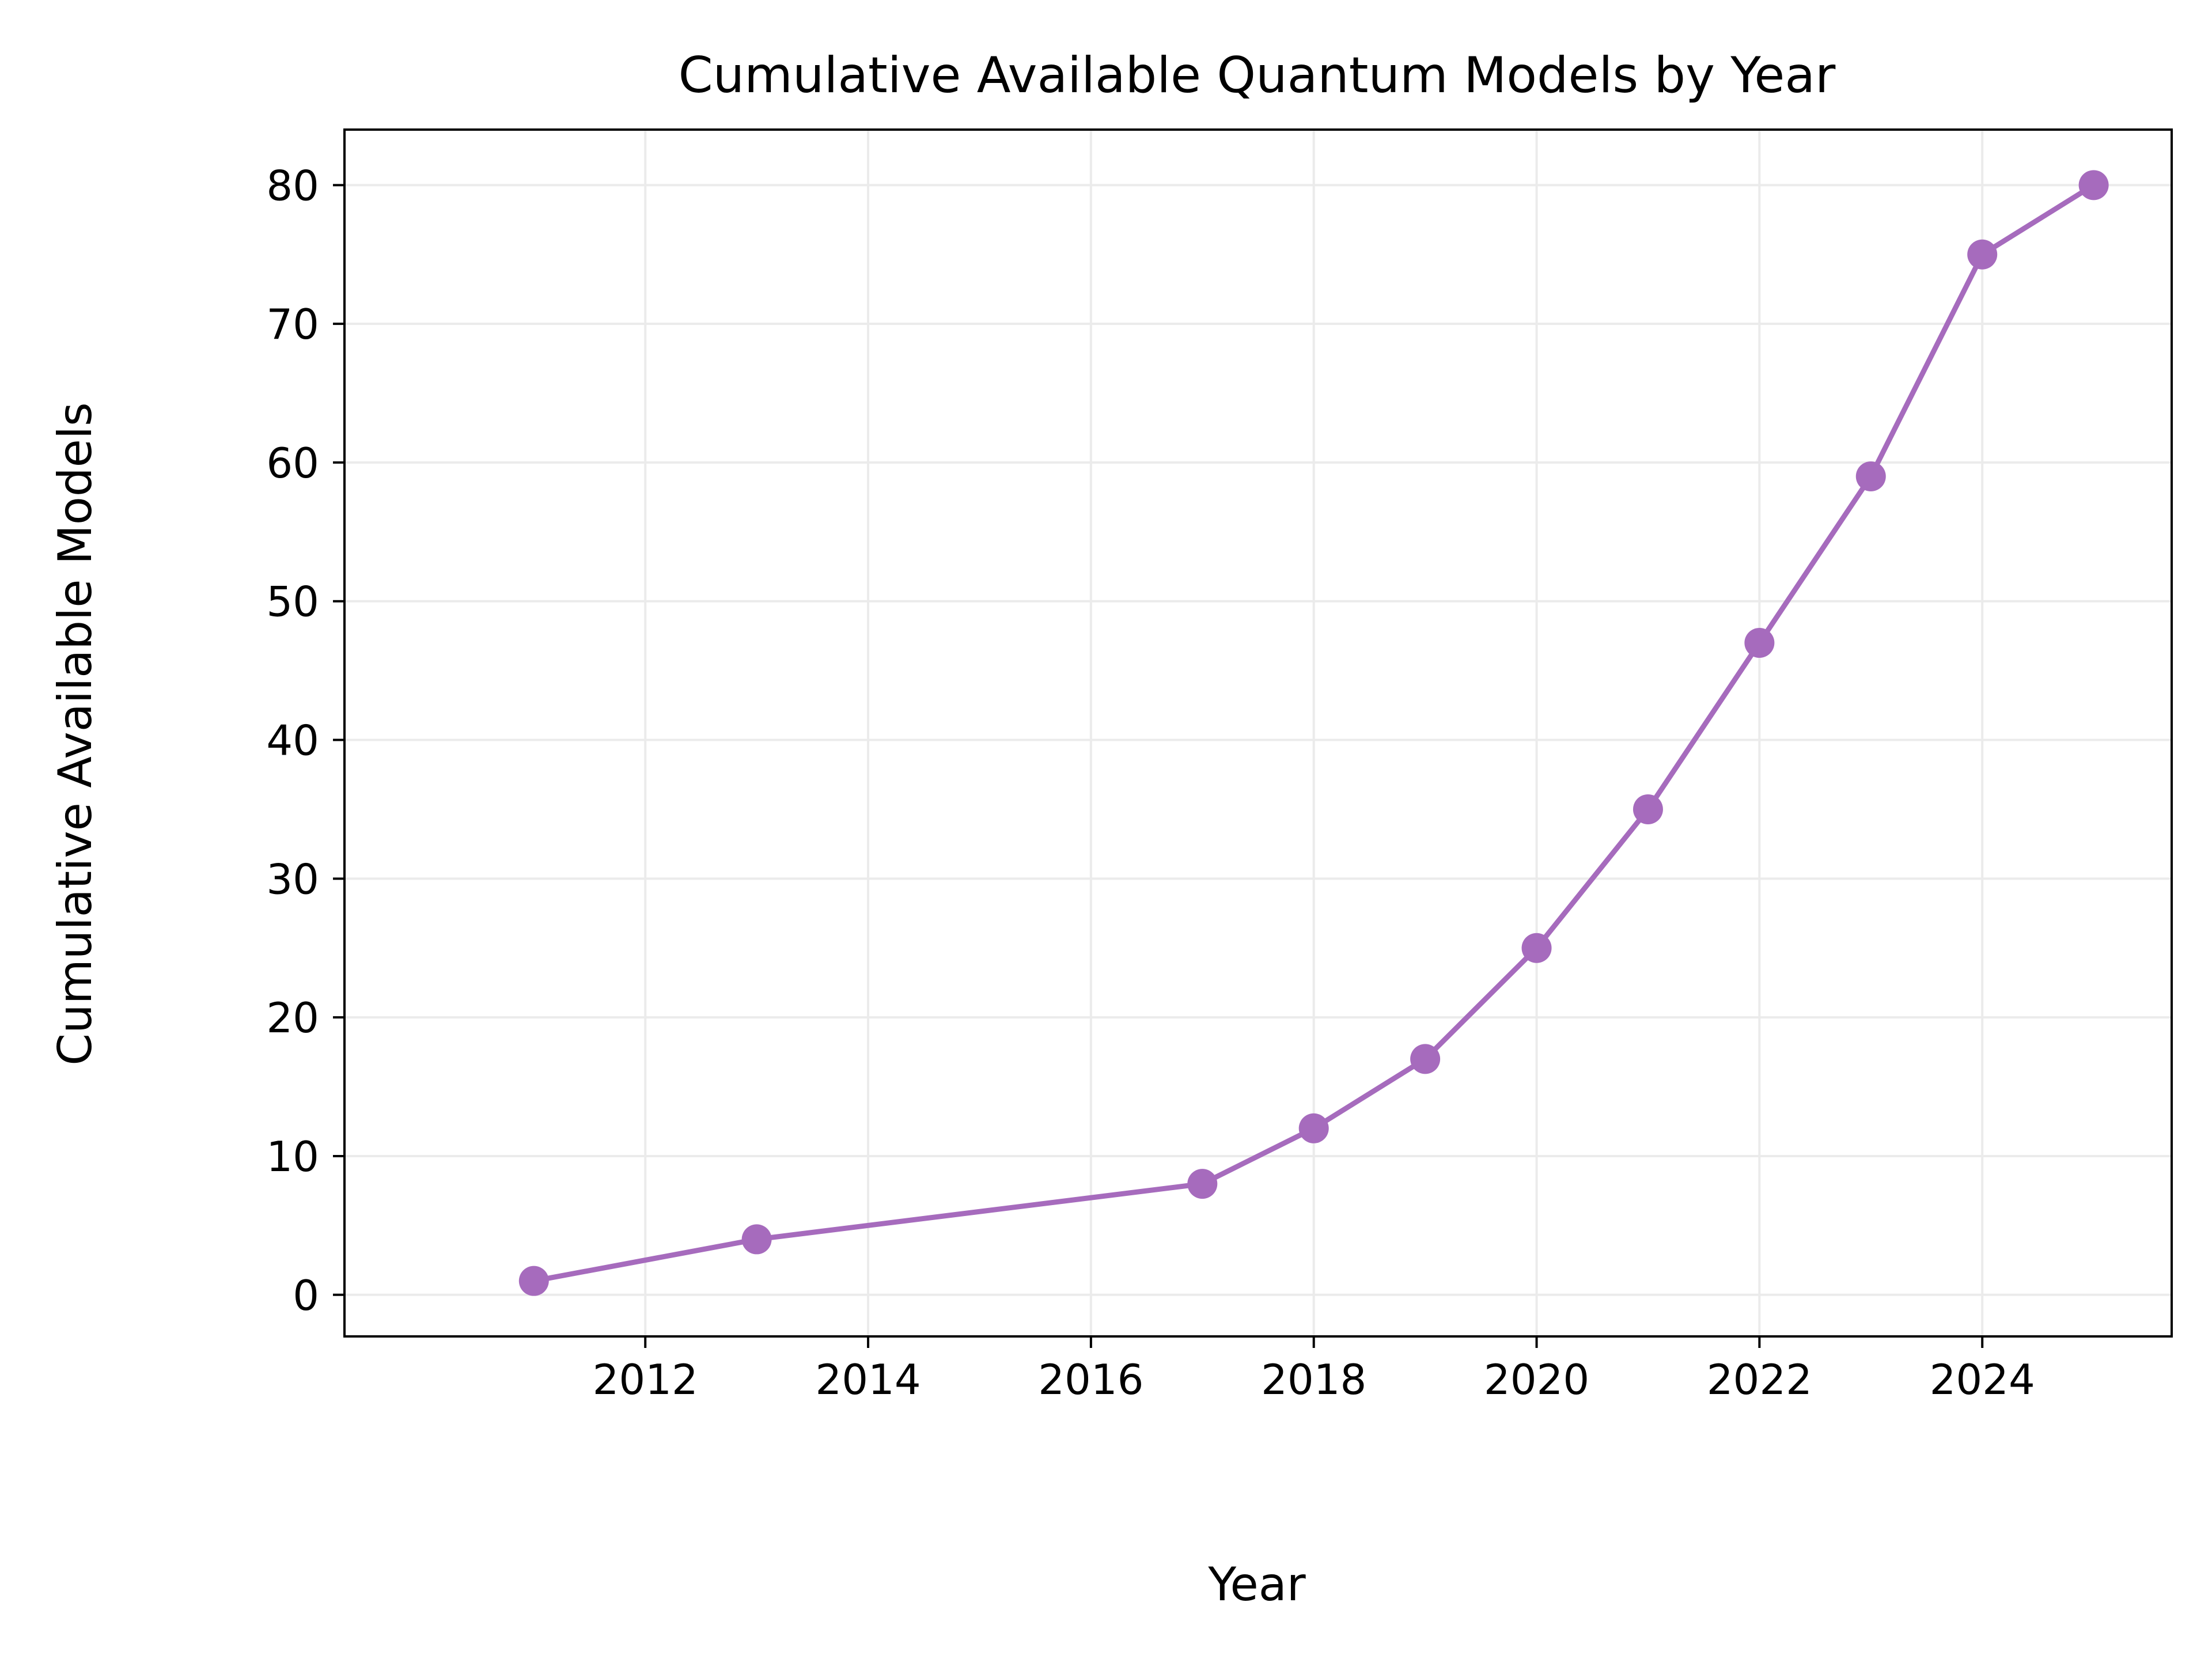  What do you see at coordinates (1982, 1379) in the screenshot?
I see `x-tick-label: 2024` at bounding box center [1982, 1379].